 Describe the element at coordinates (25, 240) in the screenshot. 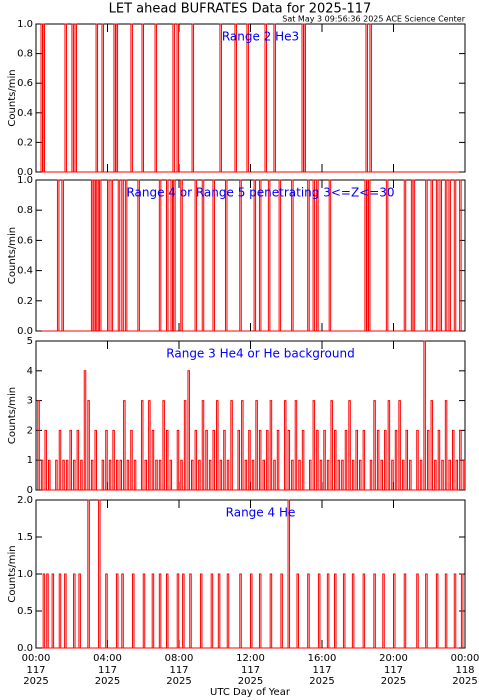

I see `y-tick-label: 0.6` at that location.